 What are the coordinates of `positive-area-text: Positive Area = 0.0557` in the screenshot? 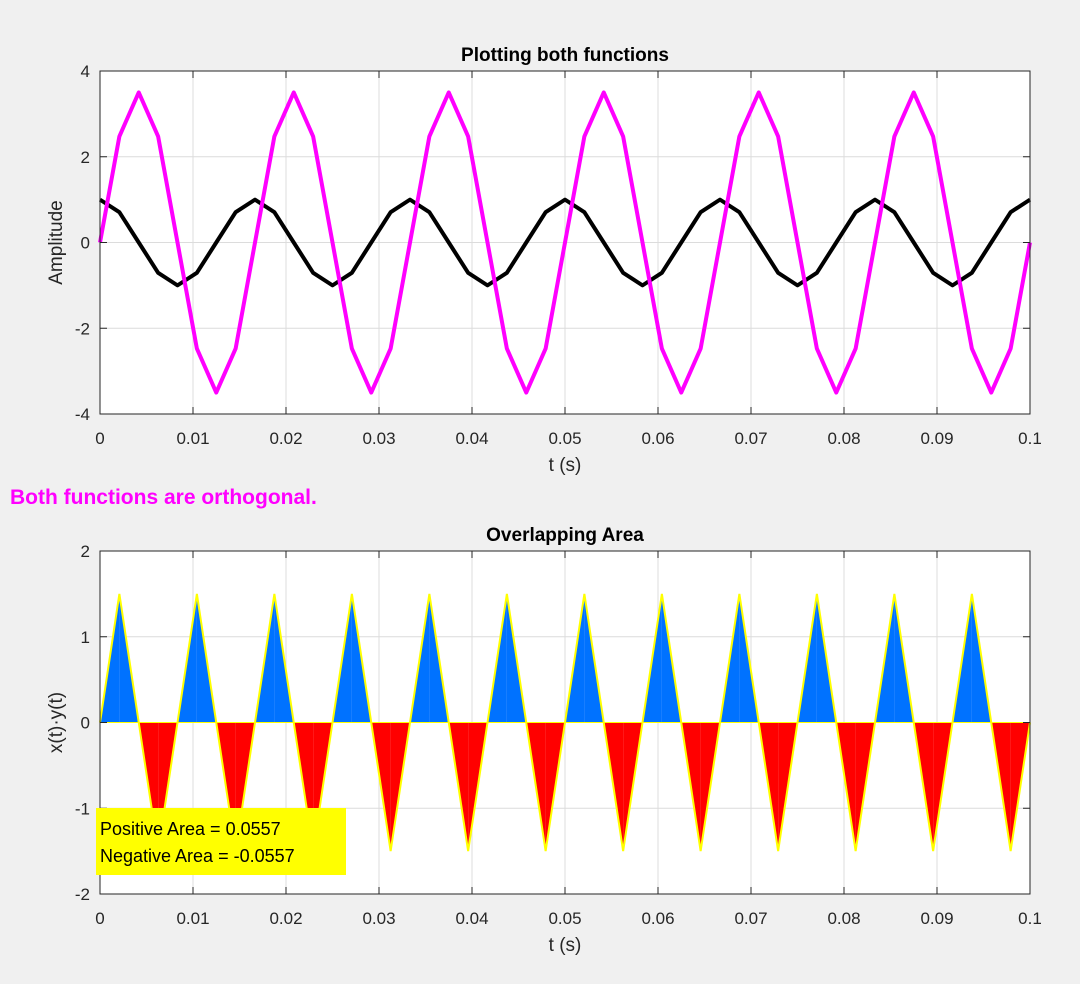 It's located at (190, 829).